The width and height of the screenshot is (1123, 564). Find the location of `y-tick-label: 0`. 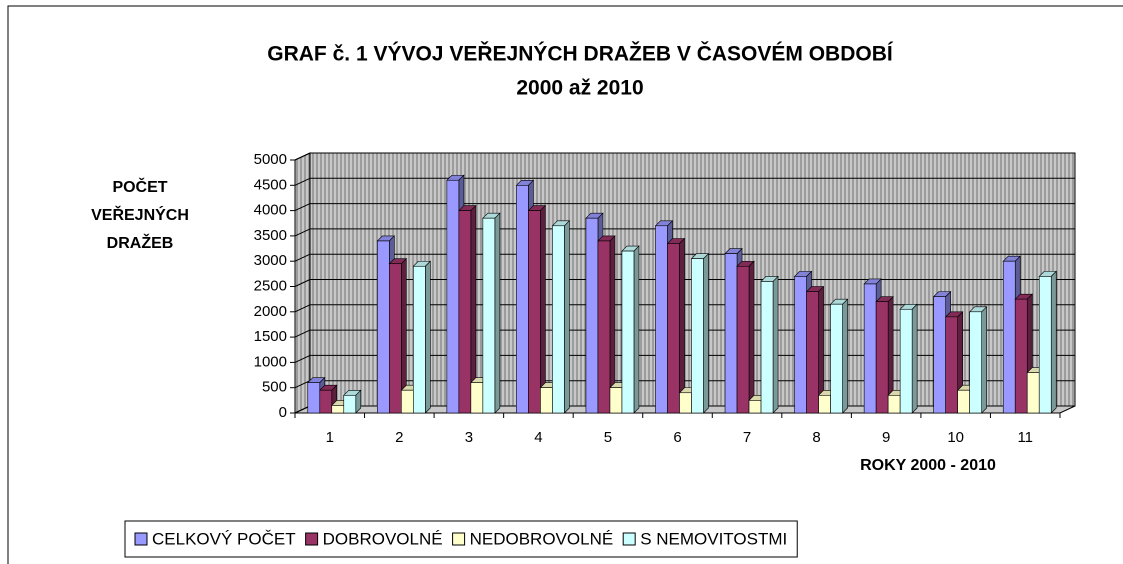

y-tick-label: 0 is located at coordinates (283, 412).